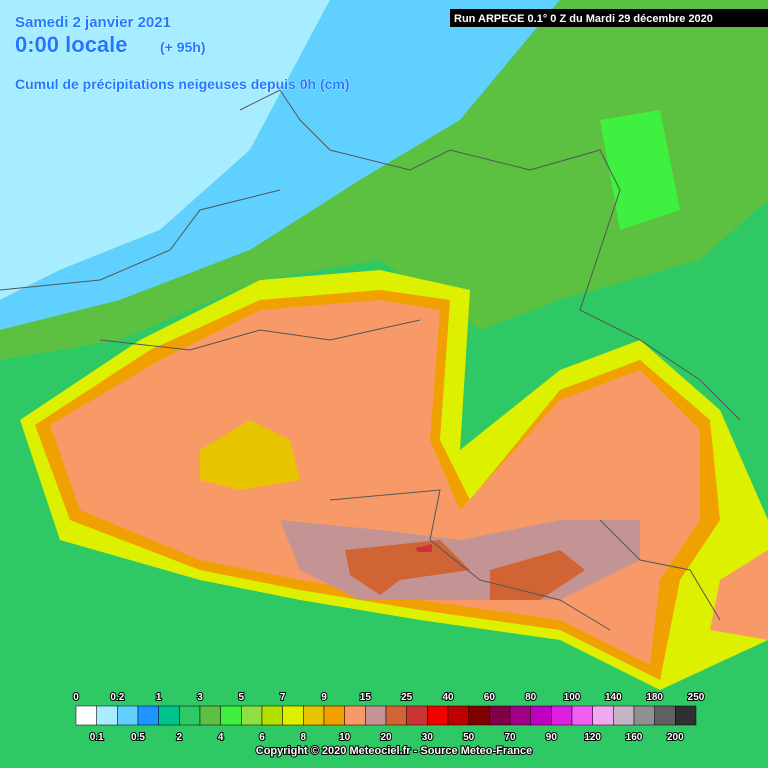 This screenshot has width=768, height=768. I want to click on legend-label-top: 0.2, so click(117, 697).